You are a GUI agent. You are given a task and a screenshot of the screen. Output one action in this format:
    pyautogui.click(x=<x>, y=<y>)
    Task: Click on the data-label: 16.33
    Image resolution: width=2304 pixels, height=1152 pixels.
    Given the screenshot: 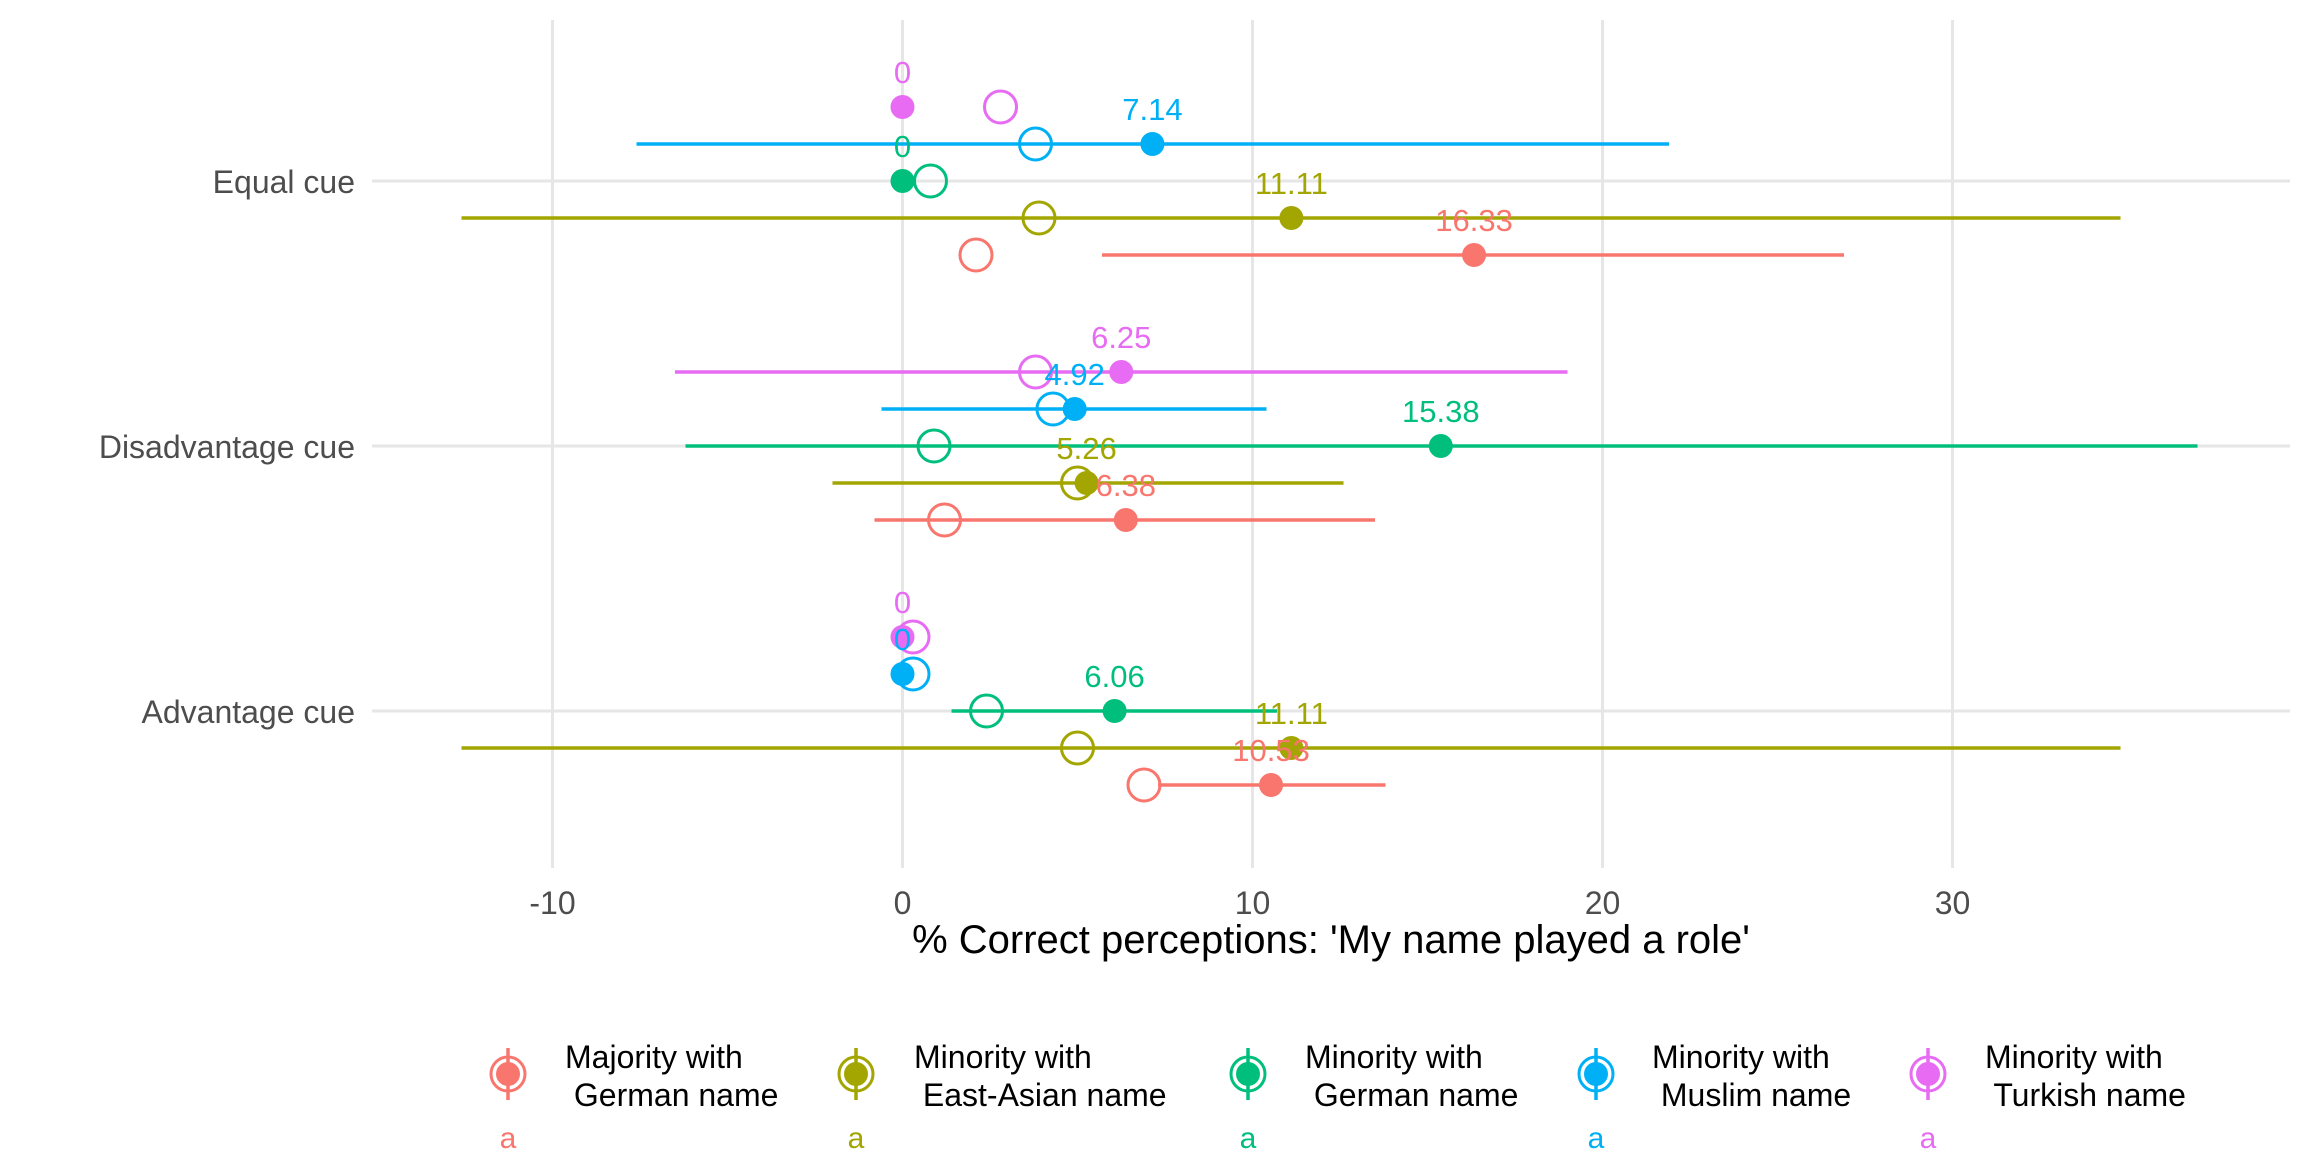 What is the action you would take?
    pyautogui.click(x=1474, y=220)
    